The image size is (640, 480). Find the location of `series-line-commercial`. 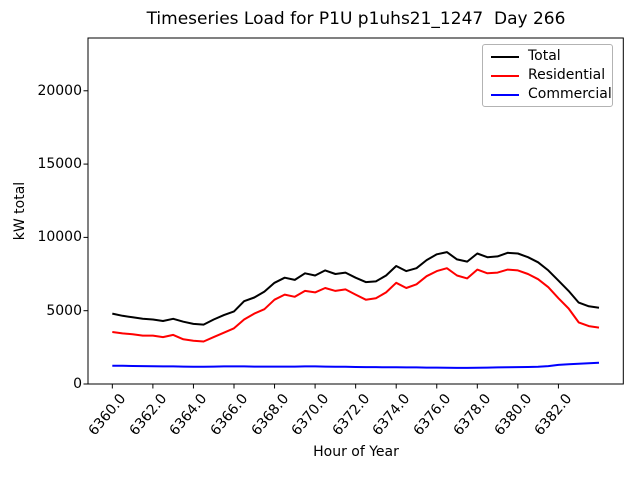

series-line-commercial is located at coordinates (356, 365).